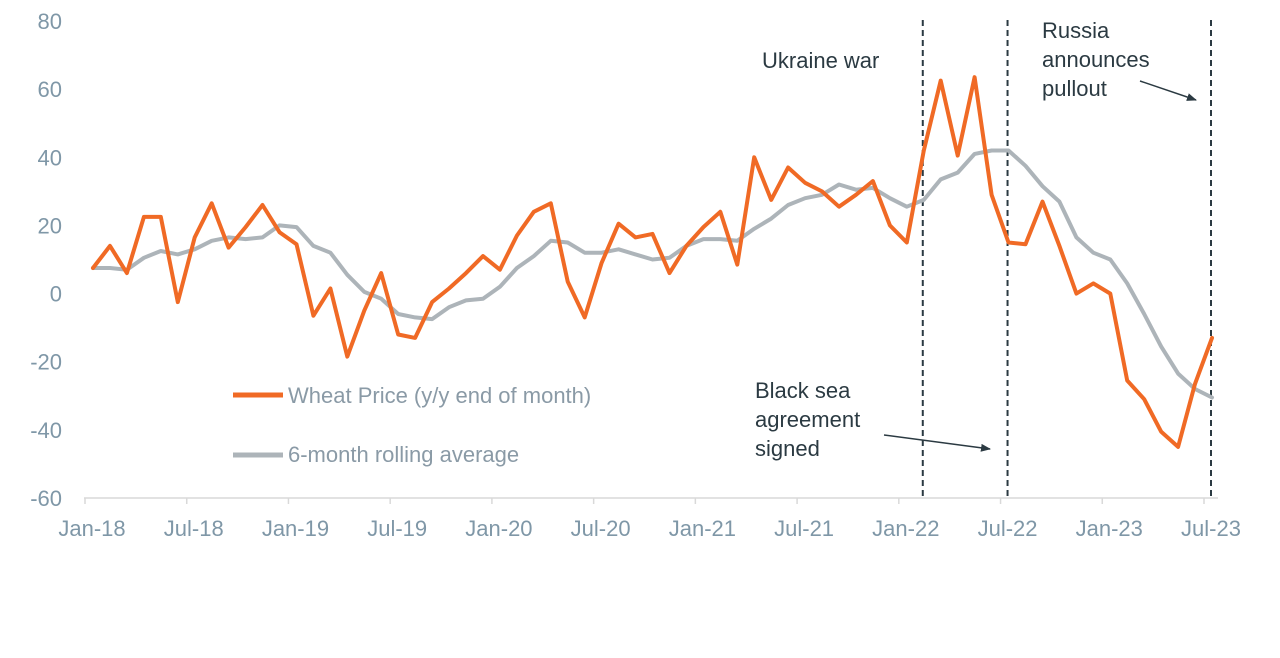 The height and width of the screenshot is (658, 1280). I want to click on y-tick-label: 20, so click(50, 225).